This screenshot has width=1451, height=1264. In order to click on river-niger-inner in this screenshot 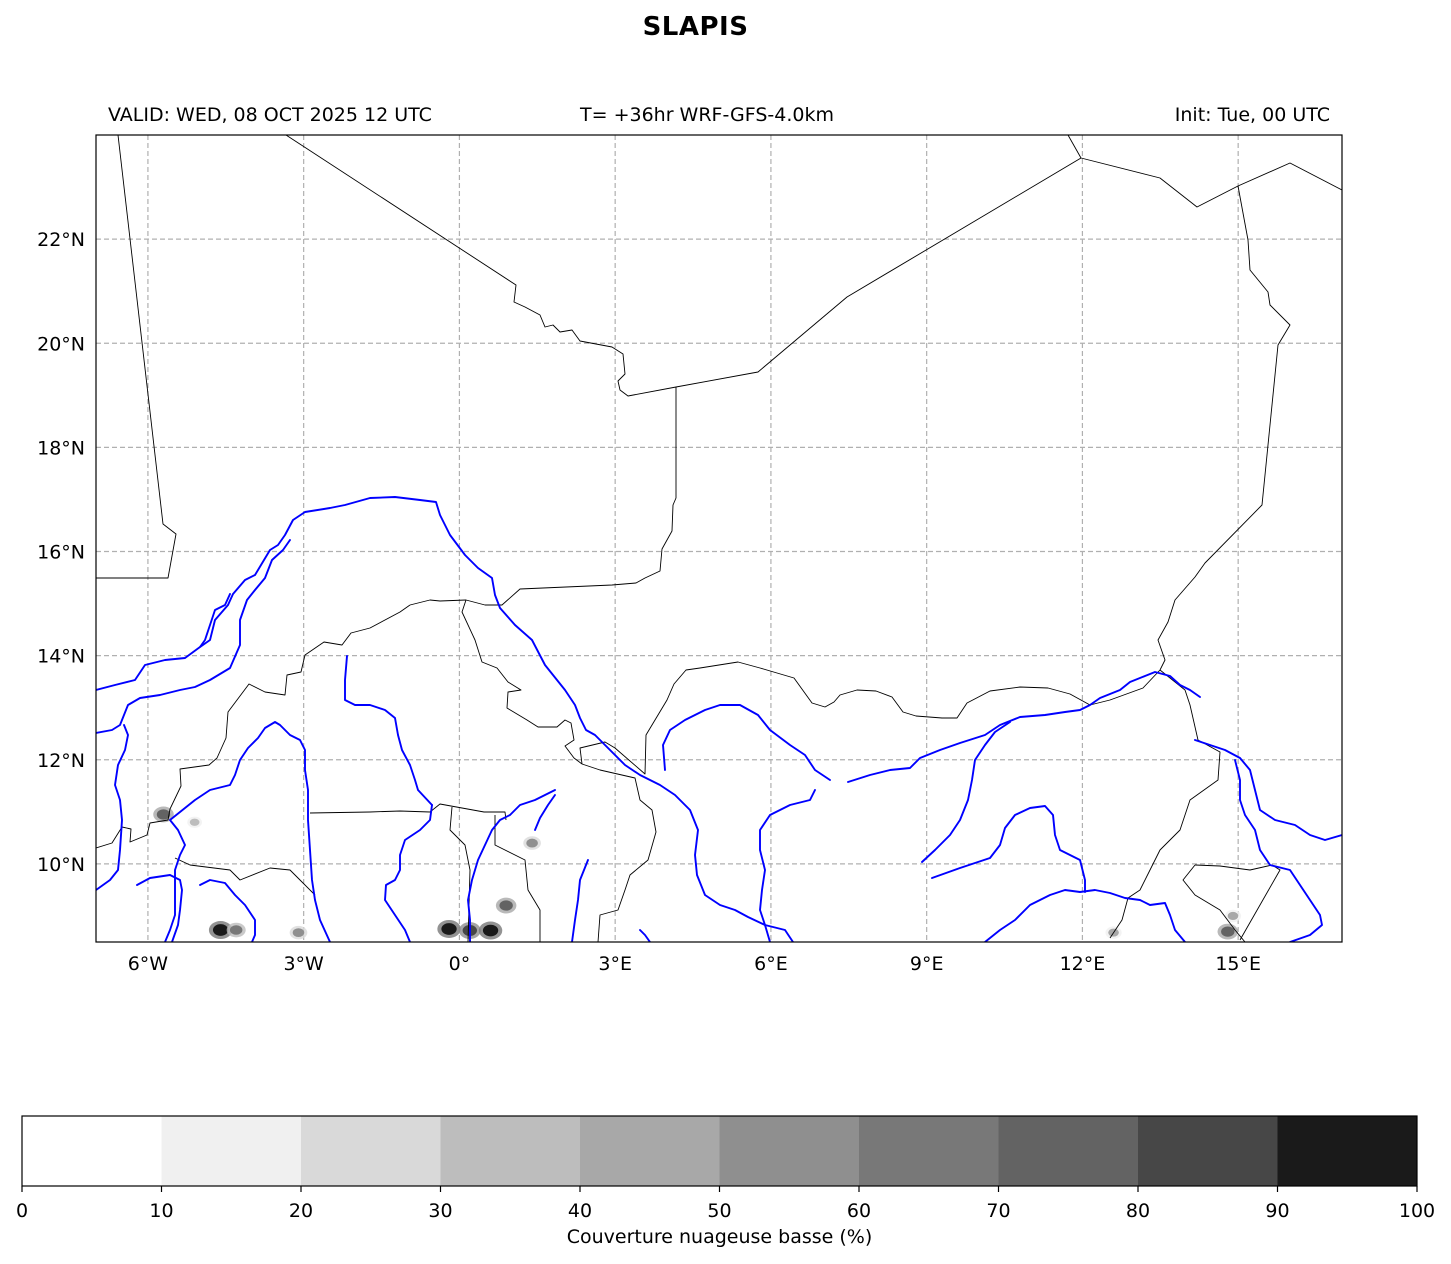, I will do `click(193, 636)`.